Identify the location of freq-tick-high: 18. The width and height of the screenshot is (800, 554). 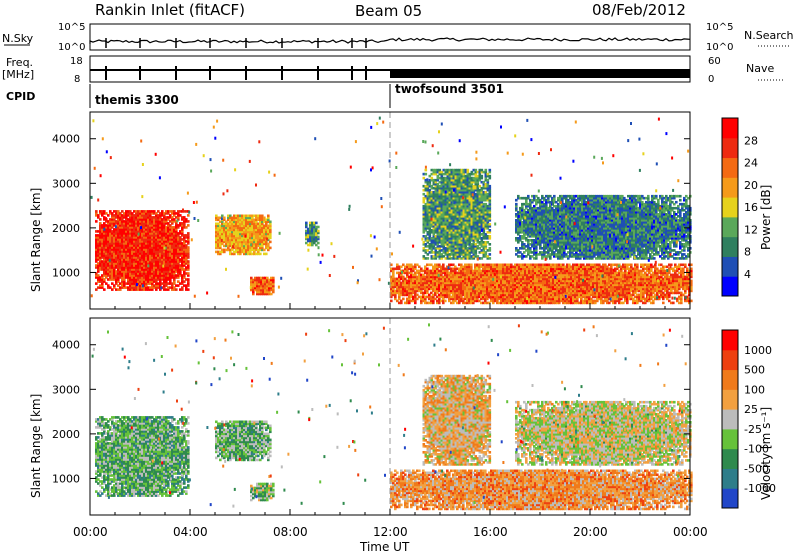
(76, 61).